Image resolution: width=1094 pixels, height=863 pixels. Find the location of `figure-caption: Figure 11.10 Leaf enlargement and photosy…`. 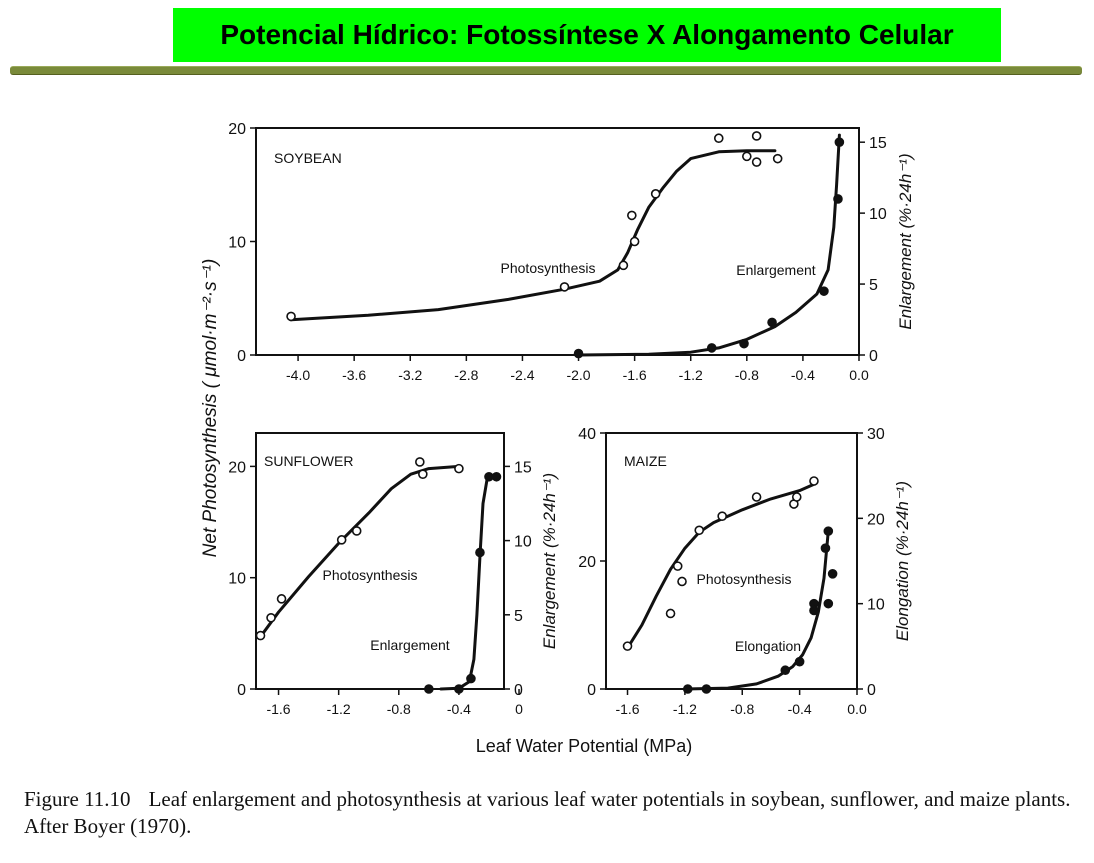

figure-caption: Figure 11.10 Leaf enlargement and photosy… is located at coordinates (554, 813).